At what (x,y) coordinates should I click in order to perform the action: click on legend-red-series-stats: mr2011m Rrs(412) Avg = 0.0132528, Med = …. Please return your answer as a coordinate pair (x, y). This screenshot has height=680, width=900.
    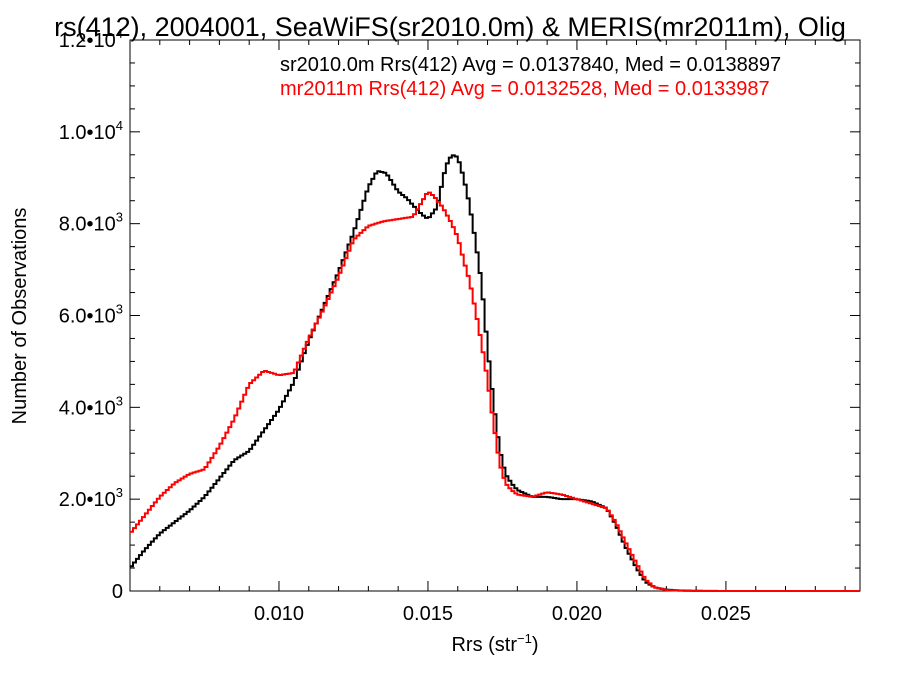
    Looking at the image, I should click on (525, 89).